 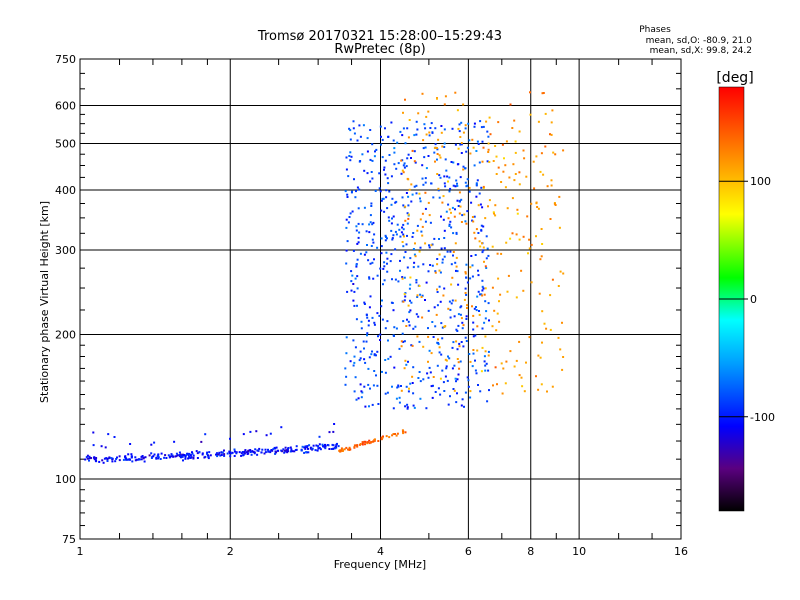 I want to click on x-tick-label: 4, so click(x=380, y=551).